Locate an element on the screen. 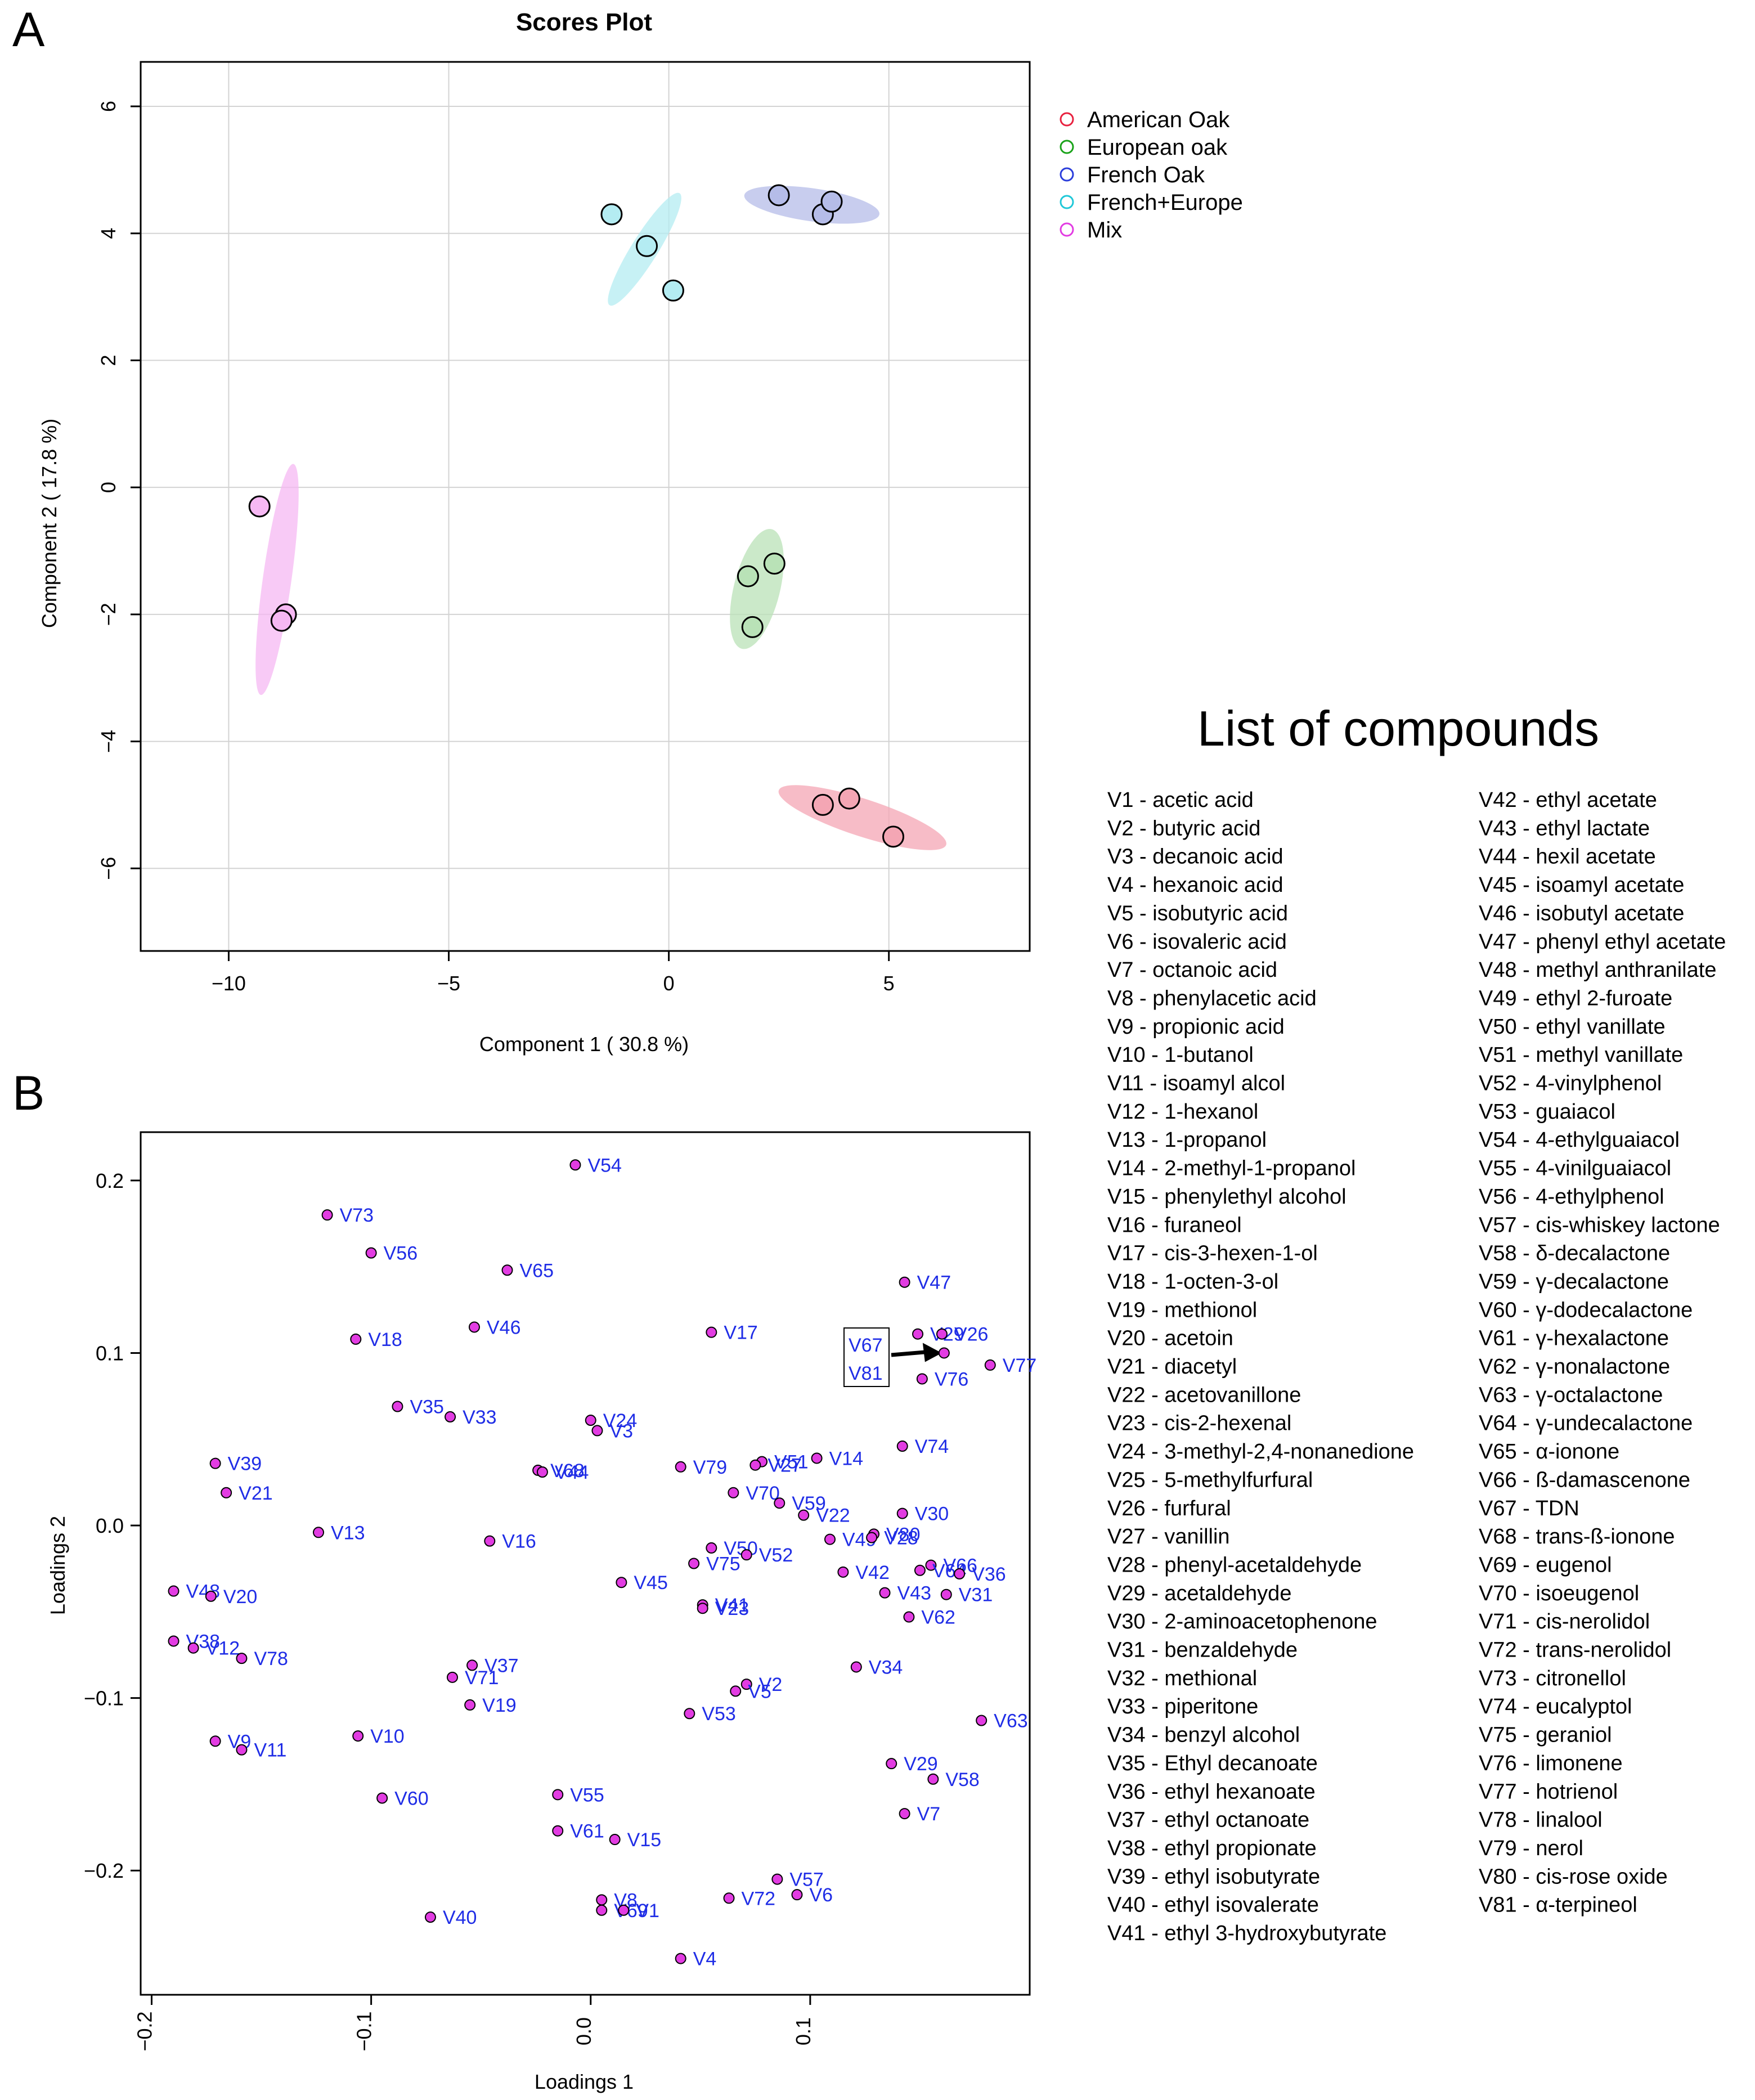 The image size is (1755, 2100). loading-label: V21 is located at coordinates (256, 1494).